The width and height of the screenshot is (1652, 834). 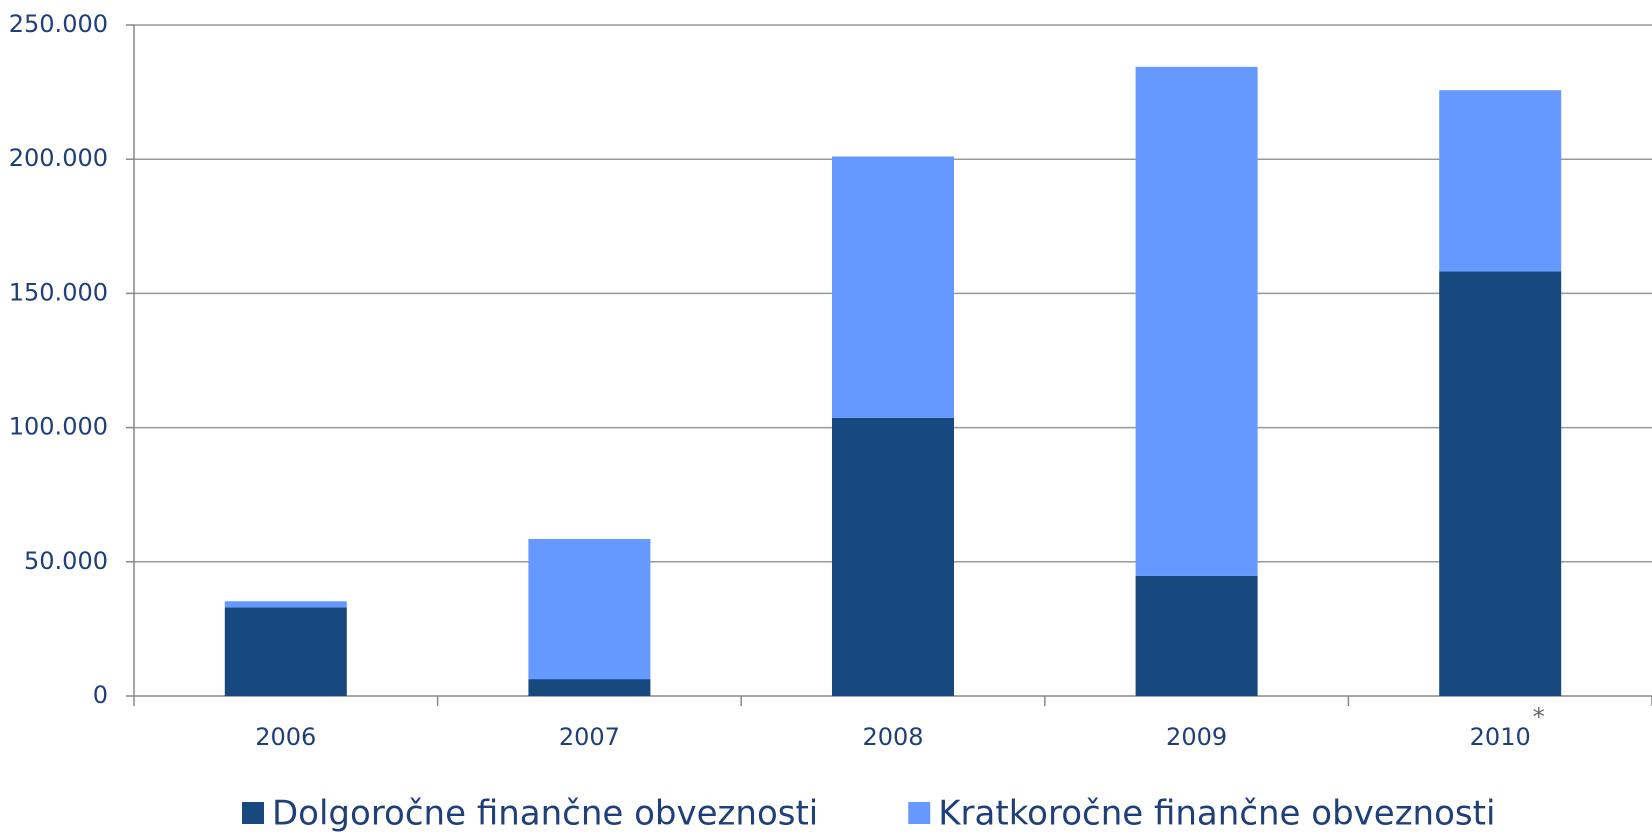 What do you see at coordinates (58, 24) in the screenshot?
I see `y-tick-label: 250.000` at bounding box center [58, 24].